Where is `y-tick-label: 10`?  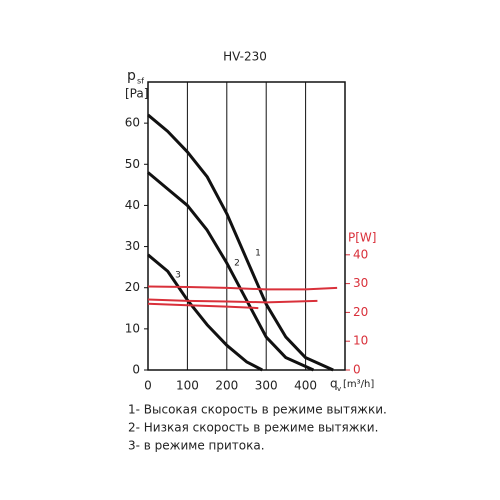 y-tick-label: 10 is located at coordinates (132, 328).